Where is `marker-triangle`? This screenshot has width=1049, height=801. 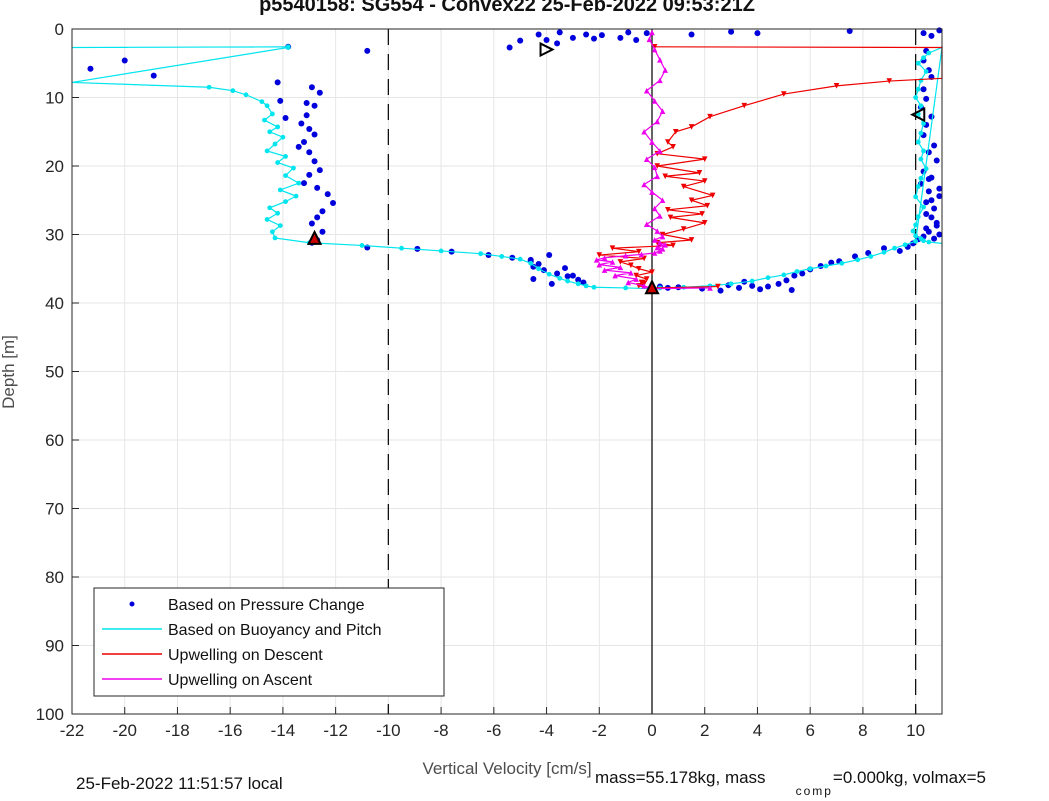 marker-triangle is located at coordinates (652, 287).